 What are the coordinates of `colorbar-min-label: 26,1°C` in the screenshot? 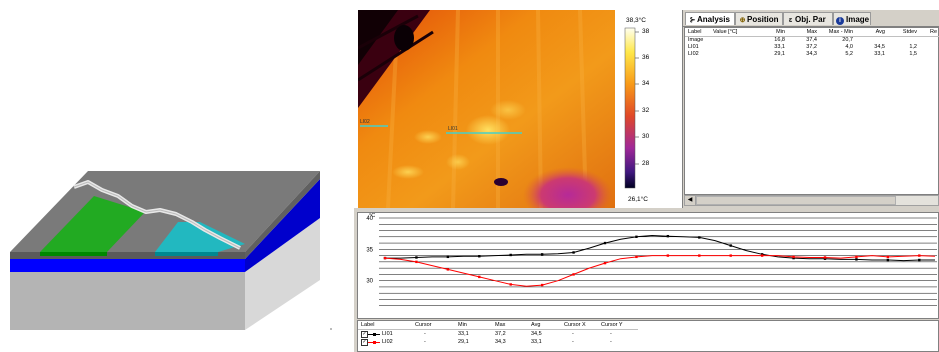 It's located at (638, 199).